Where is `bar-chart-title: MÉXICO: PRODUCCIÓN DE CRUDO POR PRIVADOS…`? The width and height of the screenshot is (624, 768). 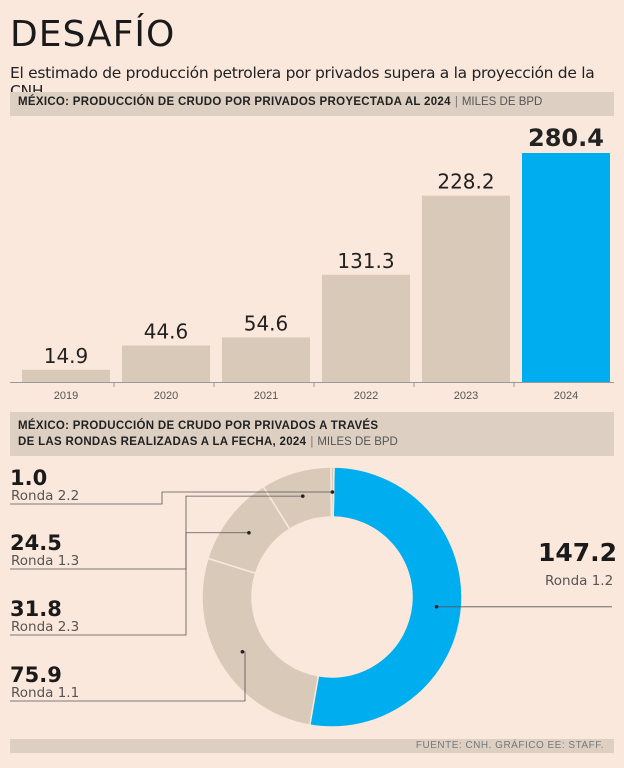 bar-chart-title: MÉXICO: PRODUCCIÓN DE CRUDO POR PRIVADOS… is located at coordinates (234, 102).